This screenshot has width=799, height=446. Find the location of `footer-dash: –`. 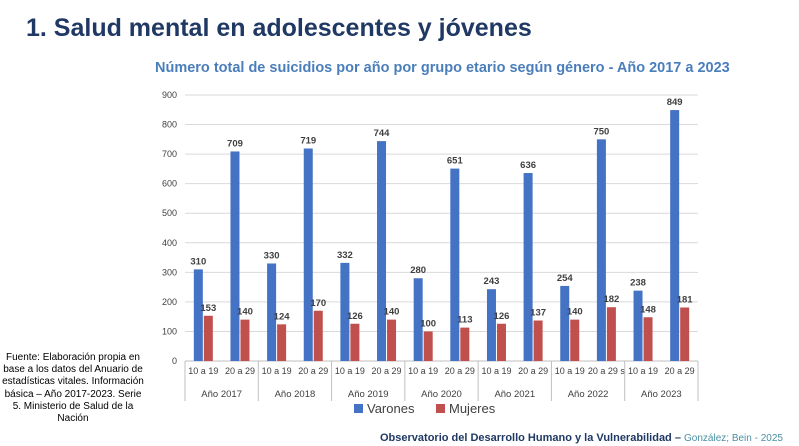

footer-dash: – is located at coordinates (678, 438).